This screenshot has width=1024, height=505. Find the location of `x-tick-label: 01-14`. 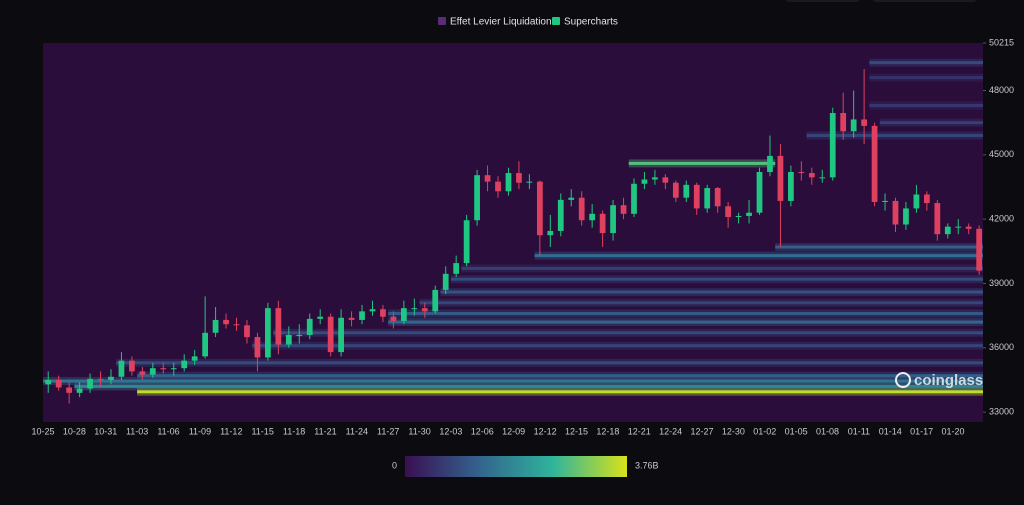

x-tick-label: 01-14 is located at coordinates (890, 431).